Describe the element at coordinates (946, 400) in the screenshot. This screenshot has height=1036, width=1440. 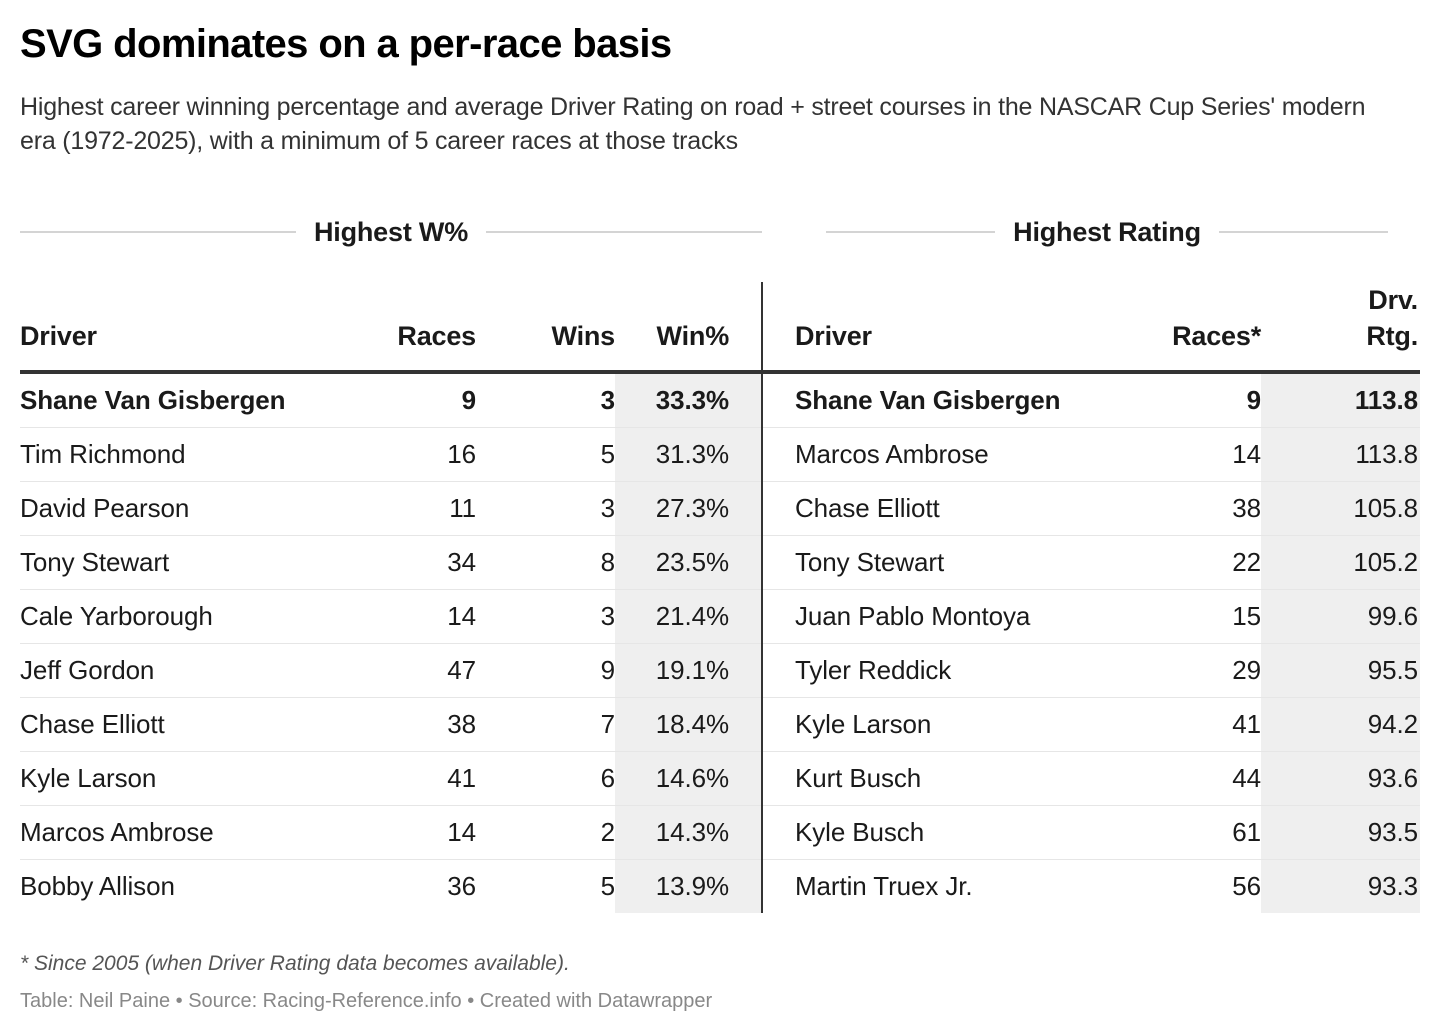
I see `cell-driver: Shane Van Gisbergen` at that location.